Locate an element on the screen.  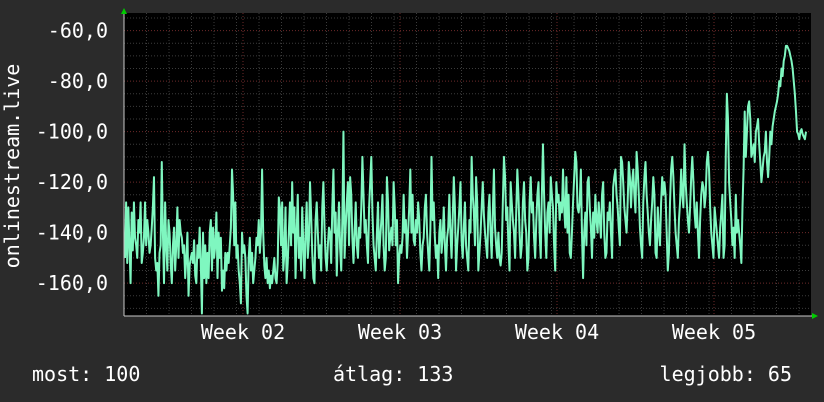
y-tick-label: -100,0 is located at coordinates (72, 132).